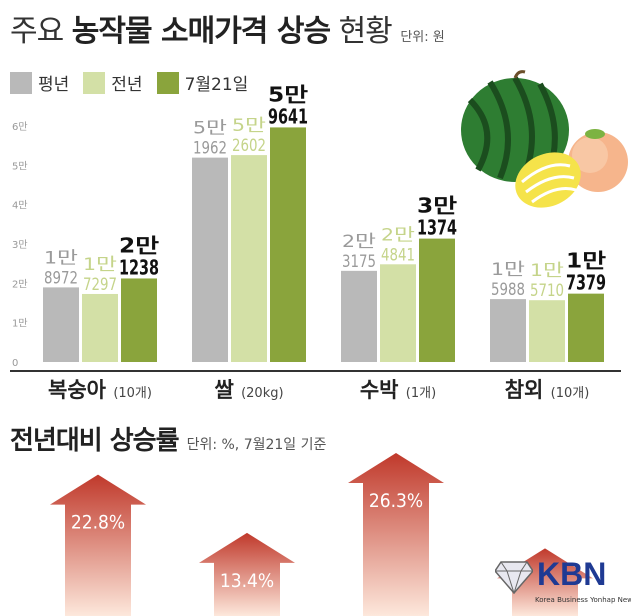  Describe the element at coordinates (98, 523) in the screenshot. I see `rise-value-label: 22.8%` at that location.